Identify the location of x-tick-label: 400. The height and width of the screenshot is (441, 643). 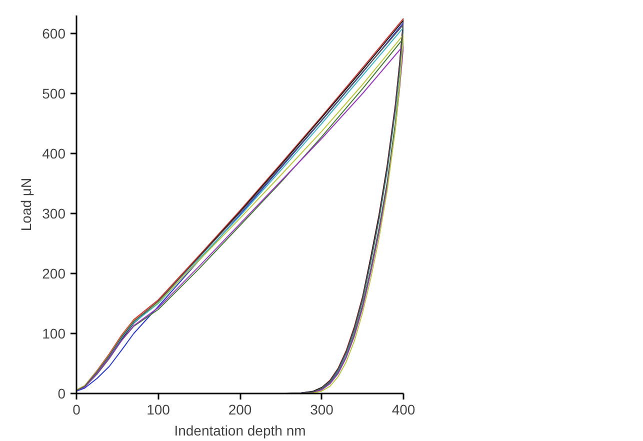
(404, 410).